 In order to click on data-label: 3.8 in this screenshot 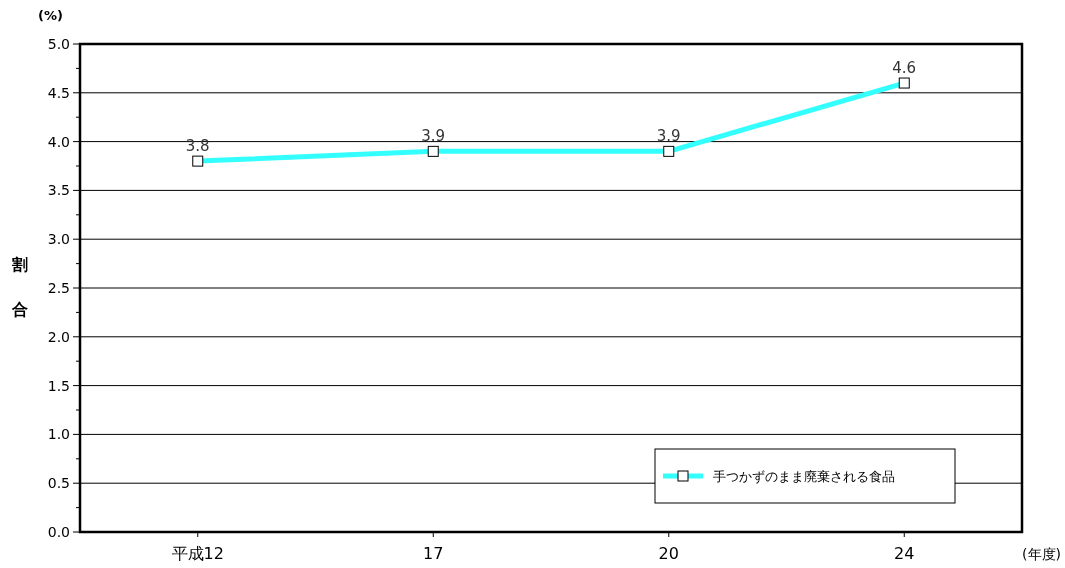, I will do `click(197, 146)`.